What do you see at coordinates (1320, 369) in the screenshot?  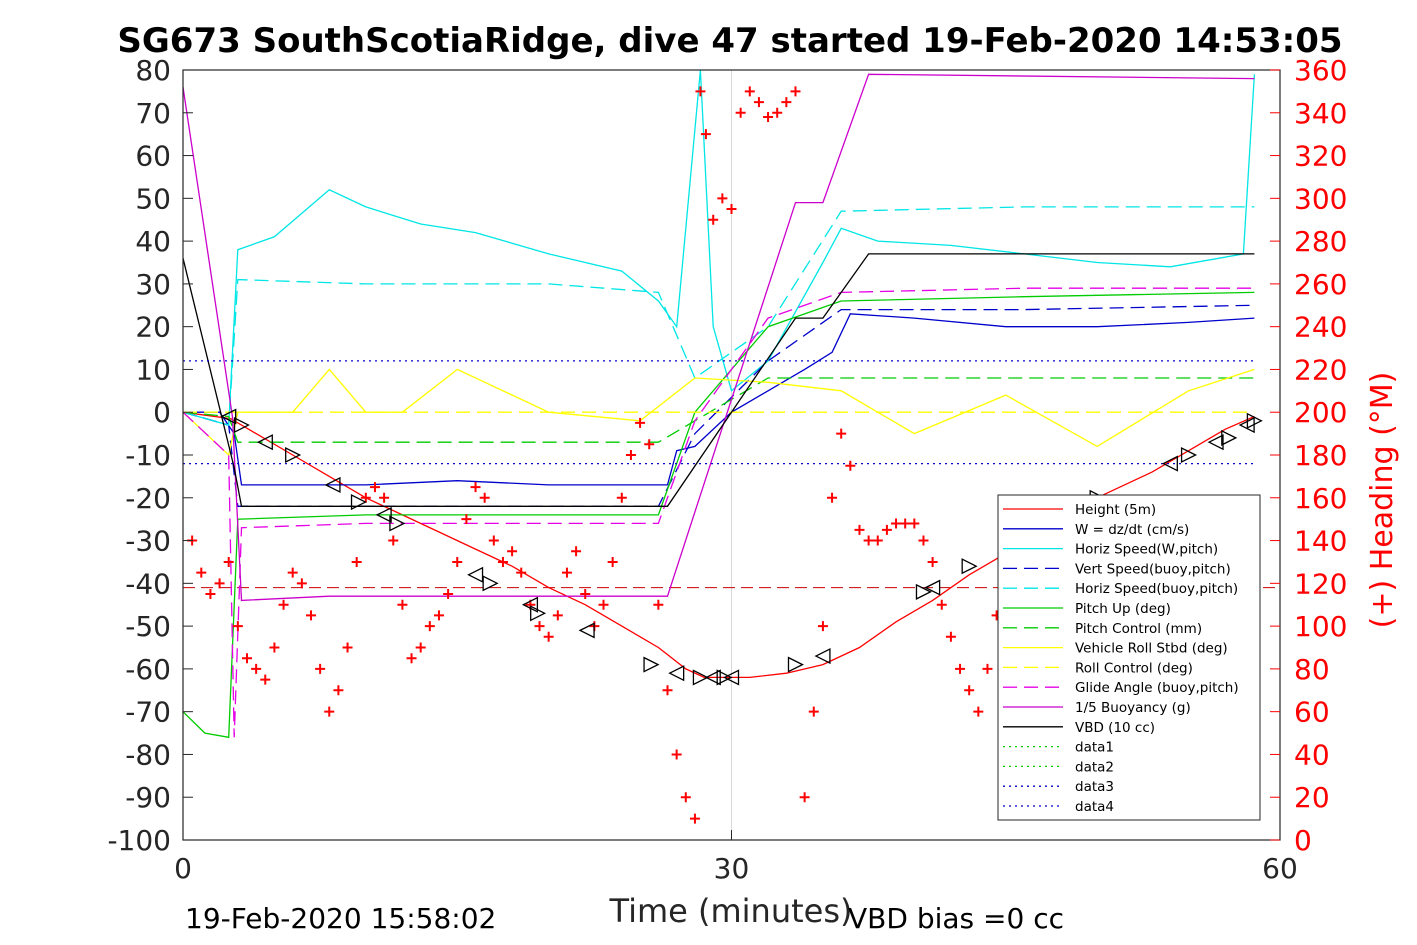 I see `right-tick-label: 220` at bounding box center [1320, 369].